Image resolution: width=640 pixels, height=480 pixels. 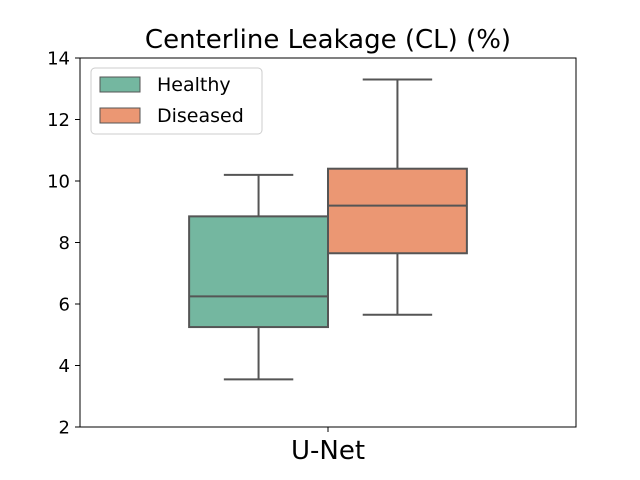 What do you see at coordinates (328, 451) in the screenshot?
I see `x-category-label: U-Net` at bounding box center [328, 451].